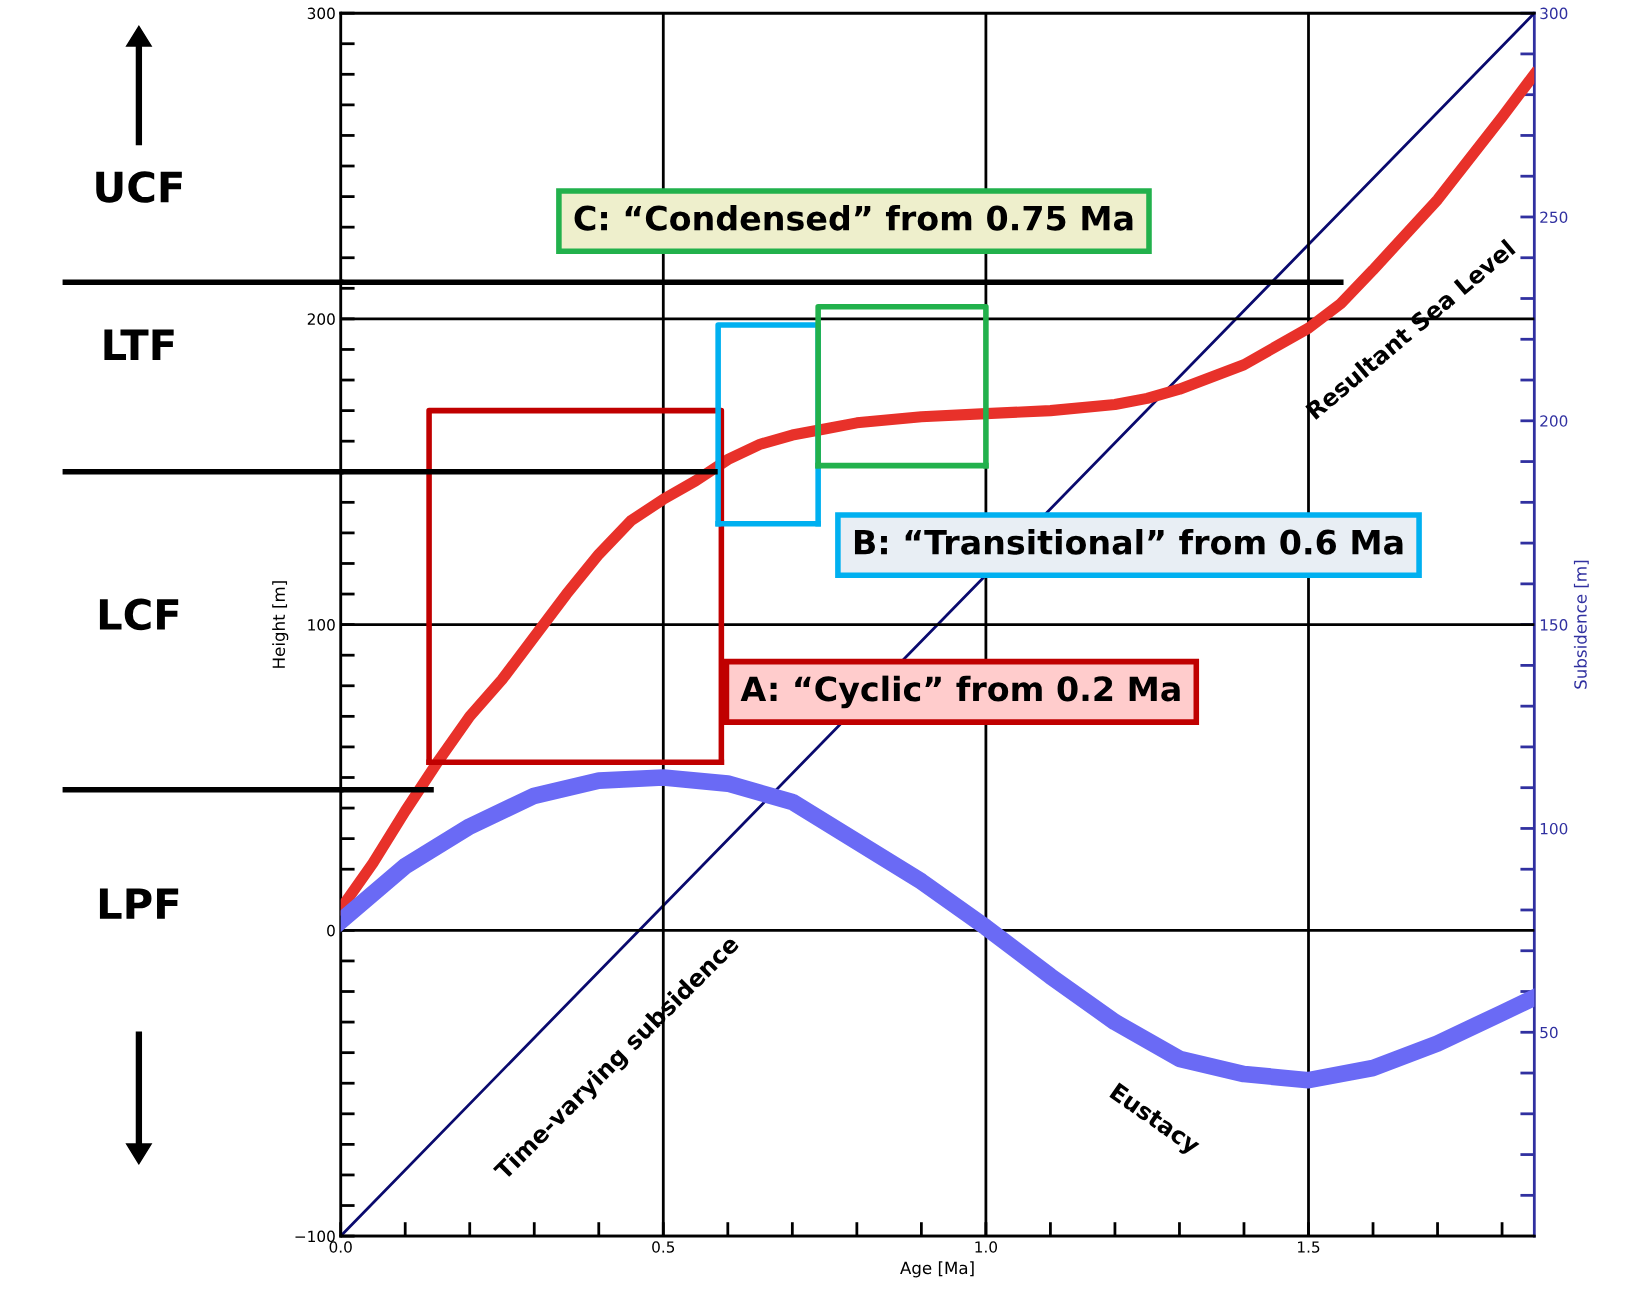  What do you see at coordinates (986, 1247) in the screenshot?
I see `x-tick-label: 1.0` at bounding box center [986, 1247].